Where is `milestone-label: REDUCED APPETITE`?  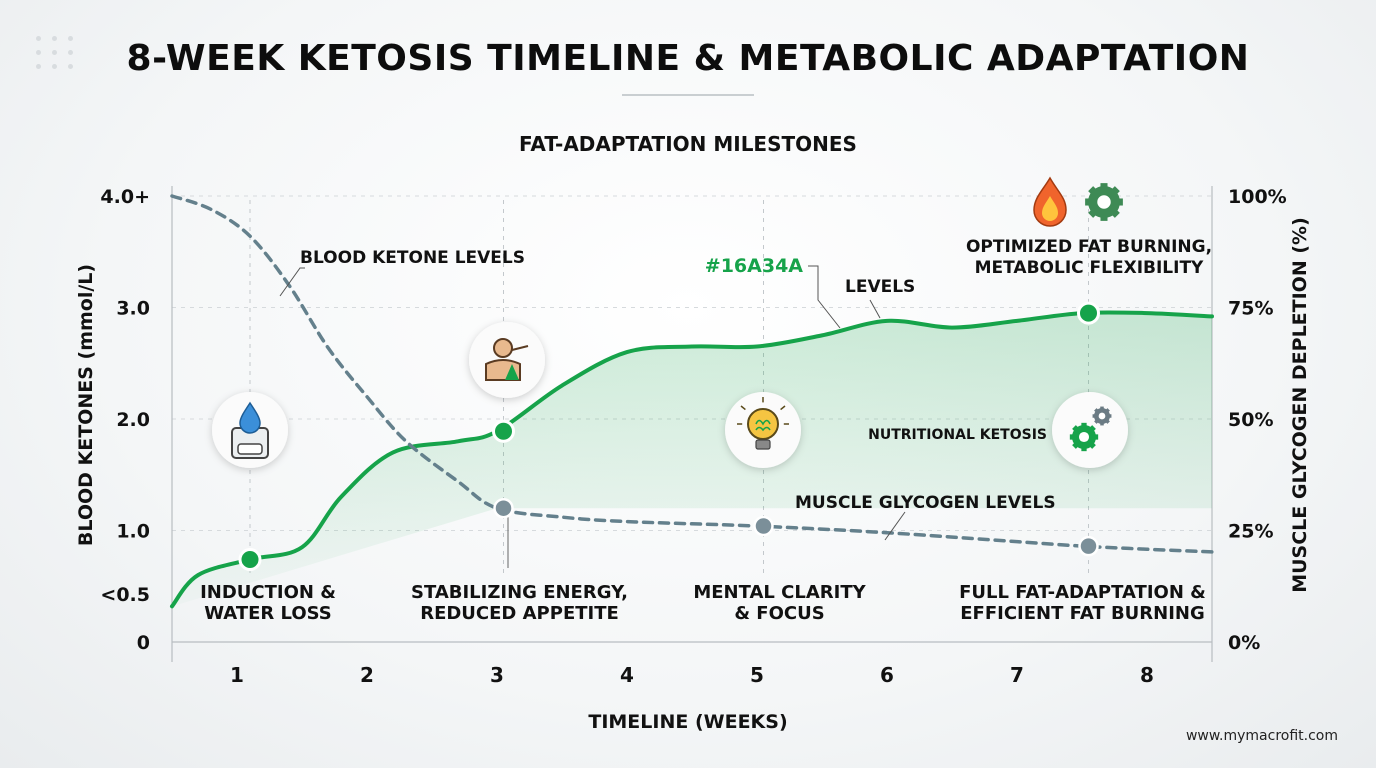
milestone-label: REDUCED APPETITE is located at coordinates (519, 613).